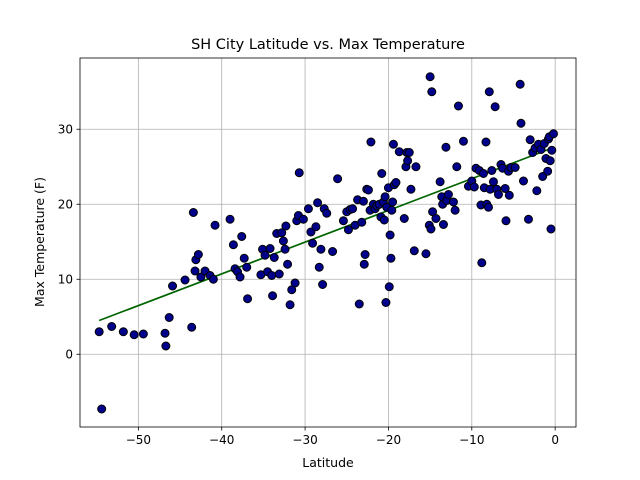 The width and height of the screenshot is (640, 480). What do you see at coordinates (69, 242) in the screenshot?
I see `y-axis-ticks: 0 10 20 30` at bounding box center [69, 242].